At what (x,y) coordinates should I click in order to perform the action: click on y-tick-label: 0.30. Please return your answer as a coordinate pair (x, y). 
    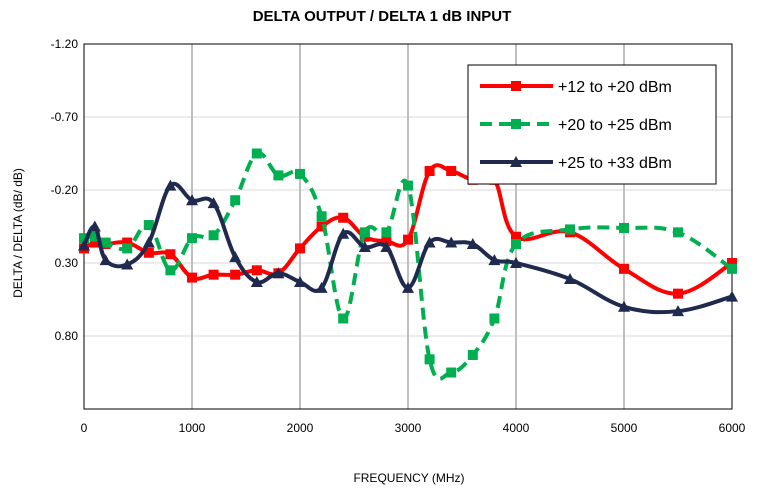
    Looking at the image, I should click on (67, 263).